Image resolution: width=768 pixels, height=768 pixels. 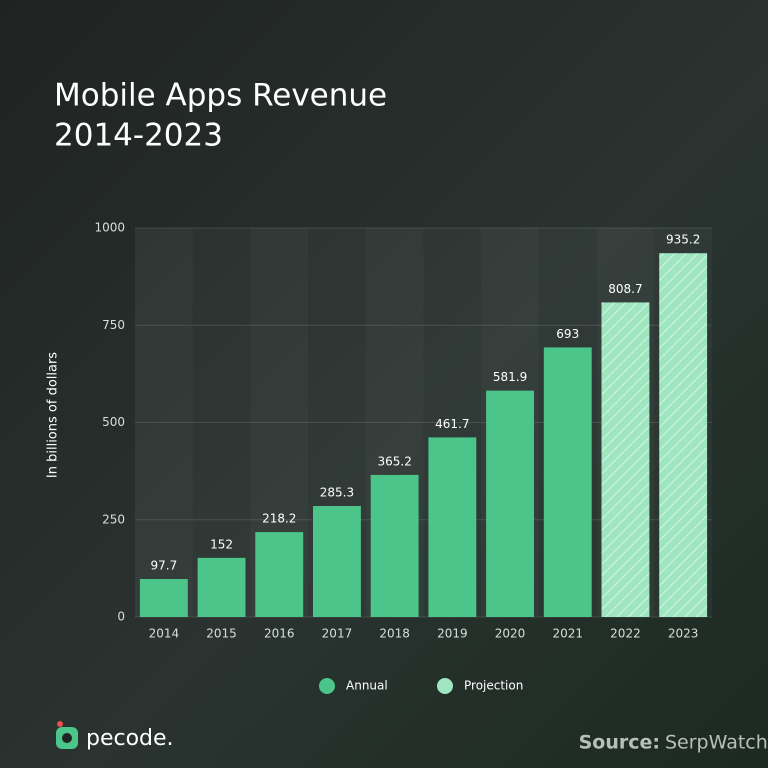 What do you see at coordinates (53, 415) in the screenshot?
I see `y-axis-label: In billions of dollars` at bounding box center [53, 415].